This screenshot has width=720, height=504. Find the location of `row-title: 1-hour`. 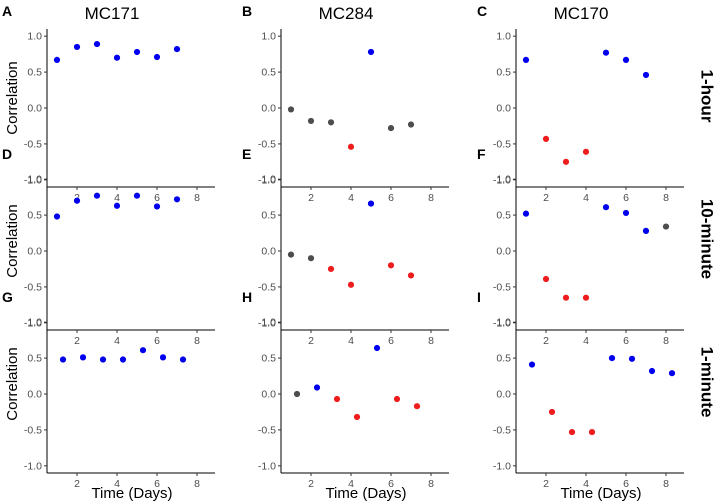

row-title: 1-hour is located at coordinates (707, 96).